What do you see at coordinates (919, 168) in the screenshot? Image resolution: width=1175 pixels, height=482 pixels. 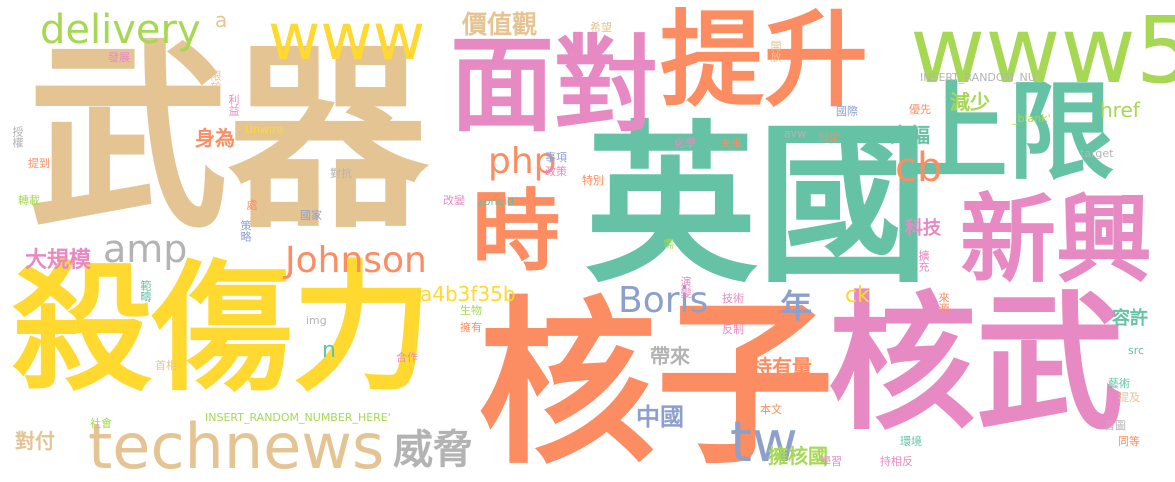 I see `word: cb` at bounding box center [919, 168].